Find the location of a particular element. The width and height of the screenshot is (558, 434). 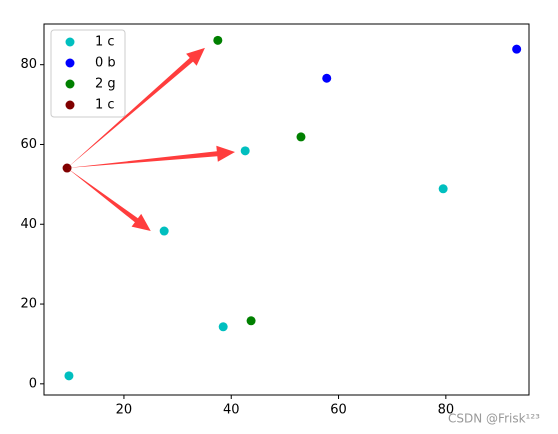

legend-label: 2 g is located at coordinates (105, 84).